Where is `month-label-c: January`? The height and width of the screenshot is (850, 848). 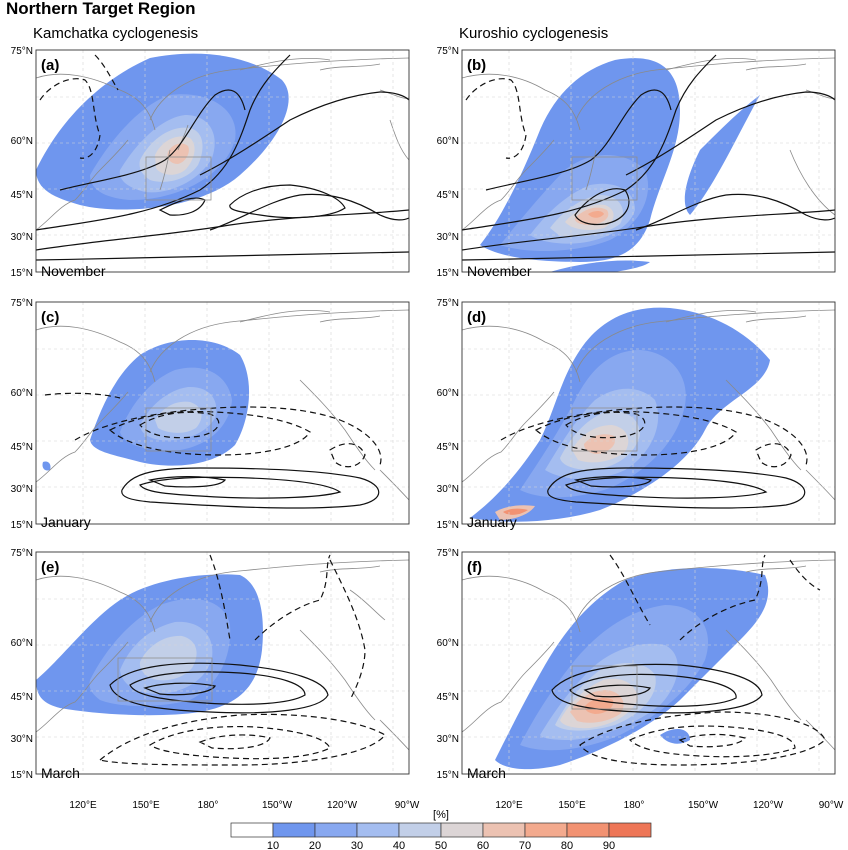
month-label-c: January is located at coordinates (66, 522).